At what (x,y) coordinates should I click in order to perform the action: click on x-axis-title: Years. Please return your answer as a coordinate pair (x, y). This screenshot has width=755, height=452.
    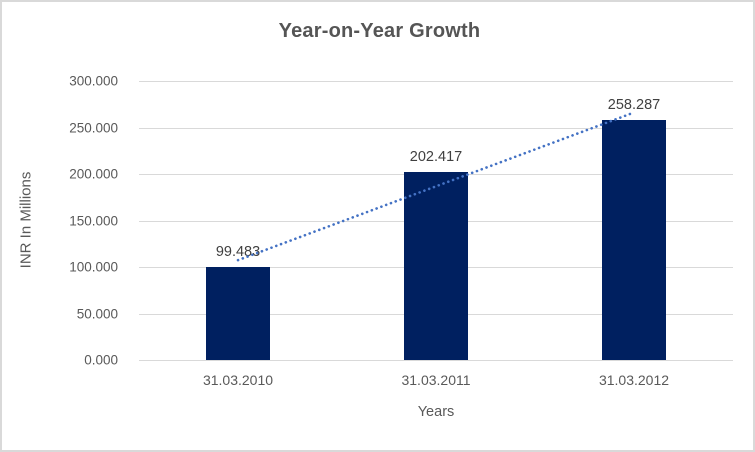
    Looking at the image, I should click on (436, 412).